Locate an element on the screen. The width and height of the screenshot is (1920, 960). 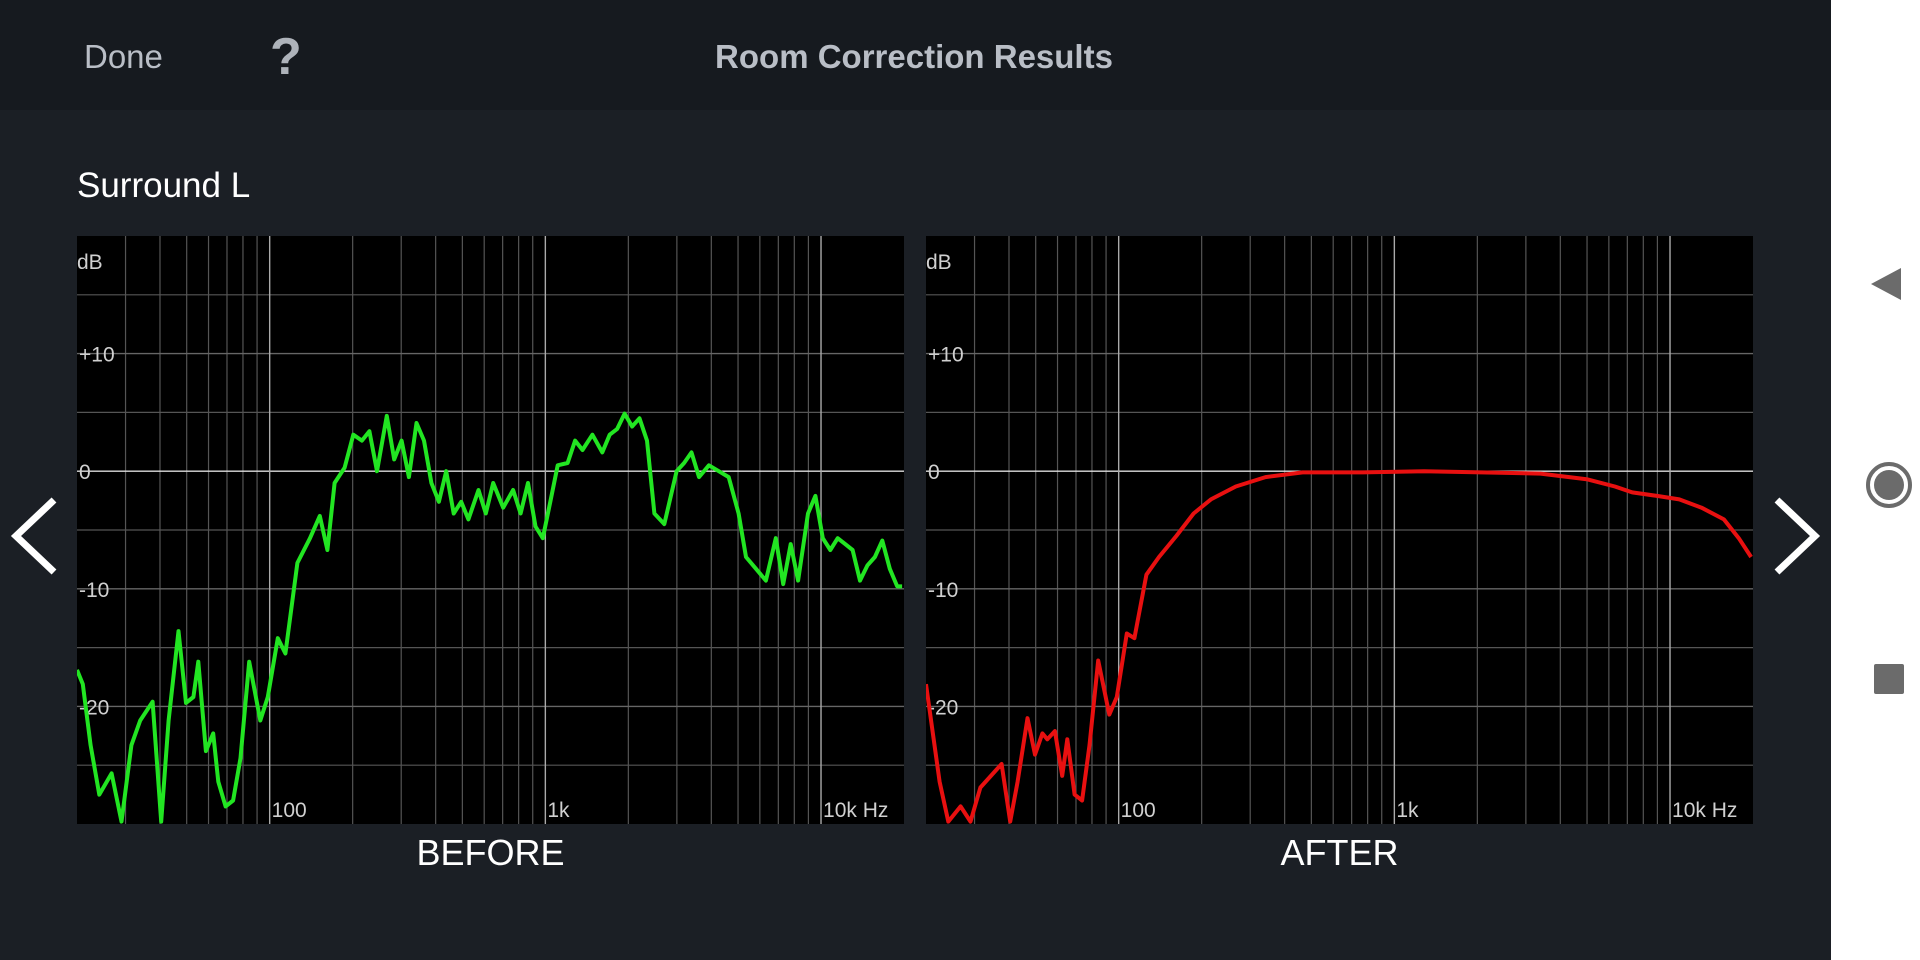
home-button is located at coordinates (1889, 485).